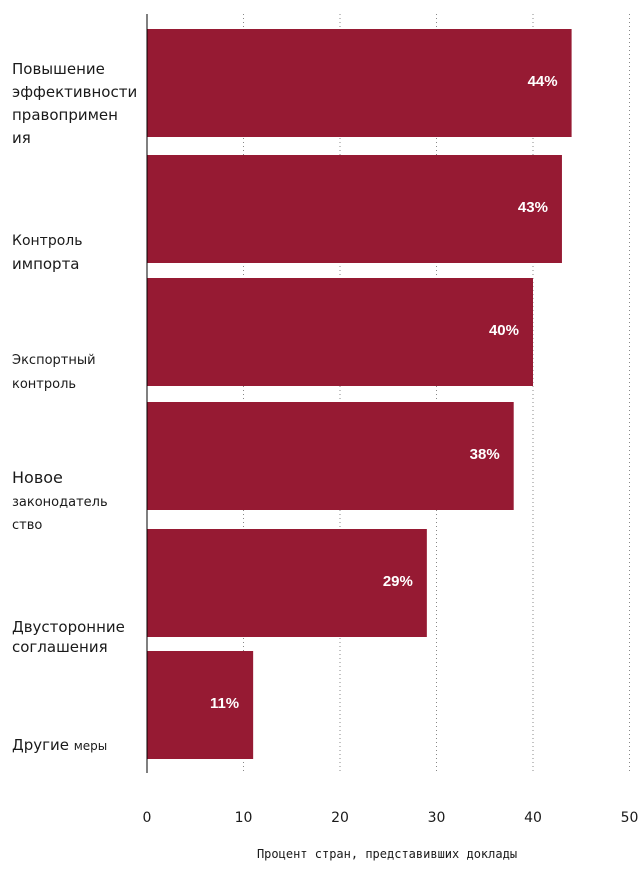 The width and height of the screenshot is (639, 886). What do you see at coordinates (147, 818) in the screenshot?
I see `x-tick-label: 0` at bounding box center [147, 818].